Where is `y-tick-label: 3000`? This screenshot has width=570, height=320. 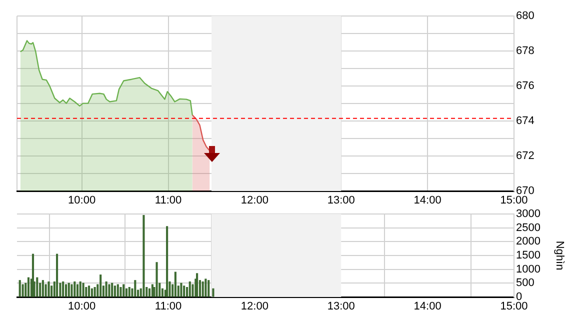 y-tick-label: 3000 is located at coordinates (528, 214).